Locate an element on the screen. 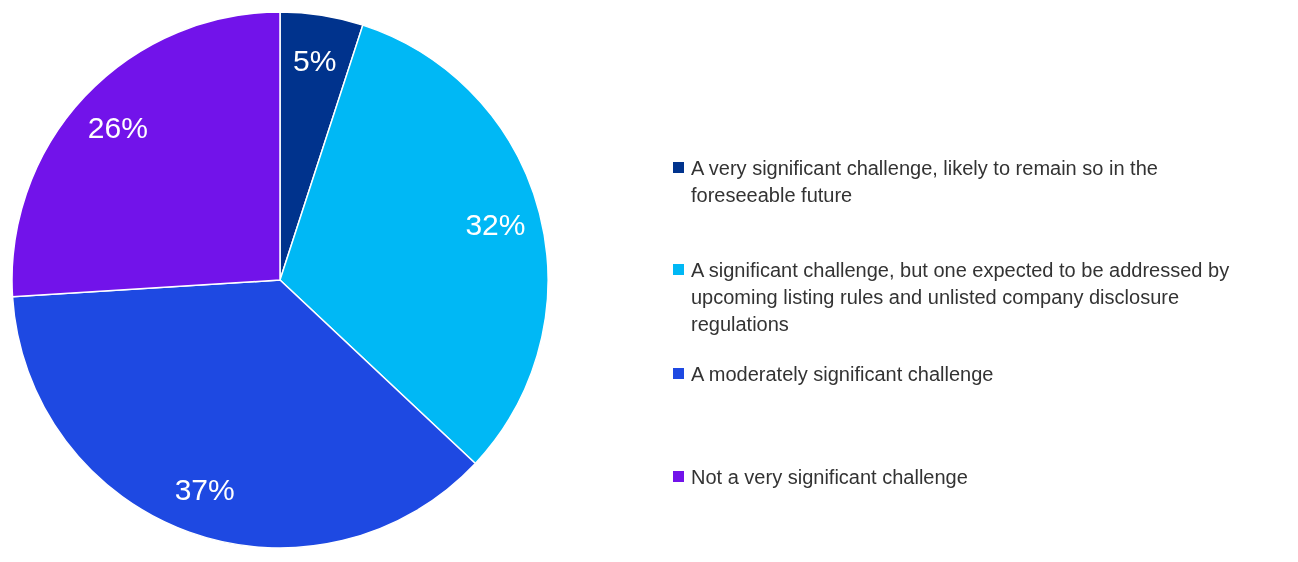 Image resolution: width=1298 pixels, height=562 pixels. legend-label: A moderately significant challenge is located at coordinates (842, 374).